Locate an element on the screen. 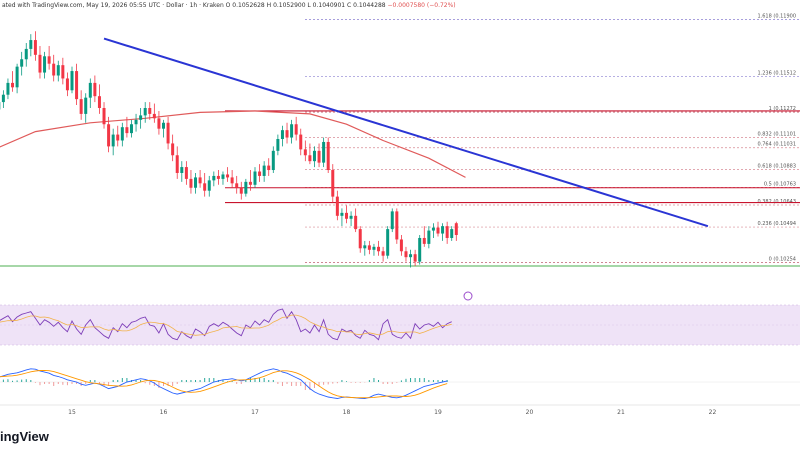  x-tick-label: 20 is located at coordinates (530, 412).